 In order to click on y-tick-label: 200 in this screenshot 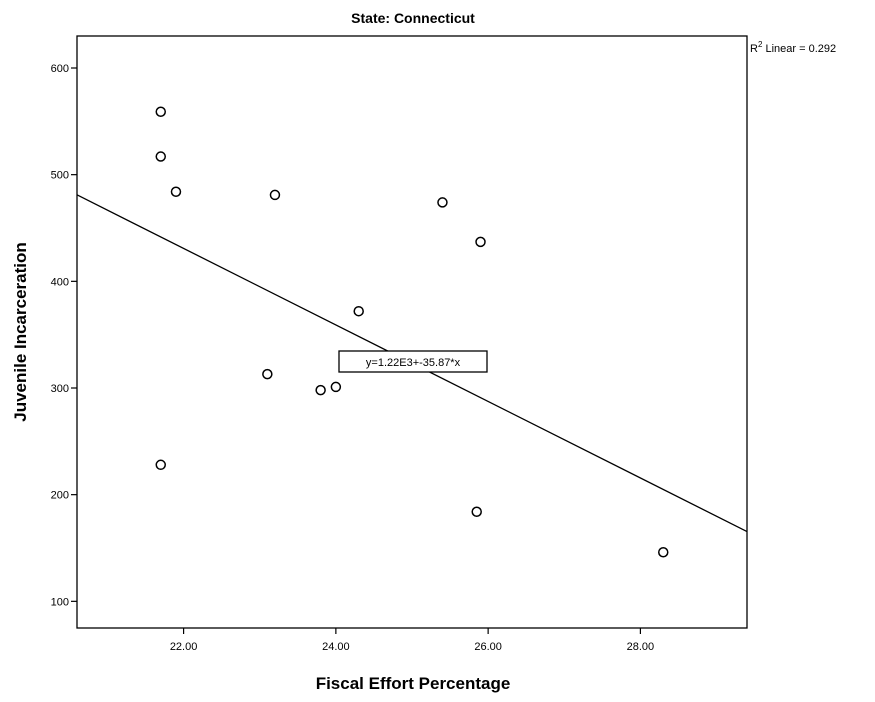, I will do `click(60, 496)`.